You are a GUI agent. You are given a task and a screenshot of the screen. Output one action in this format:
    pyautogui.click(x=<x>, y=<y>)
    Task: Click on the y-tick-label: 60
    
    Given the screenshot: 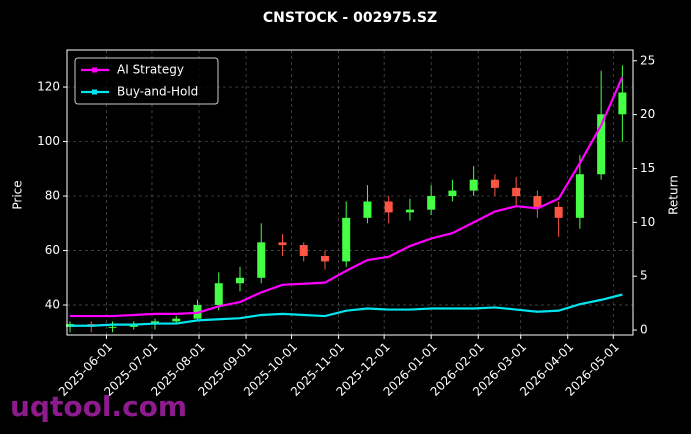 What is the action you would take?
    pyautogui.click(x=52, y=250)
    